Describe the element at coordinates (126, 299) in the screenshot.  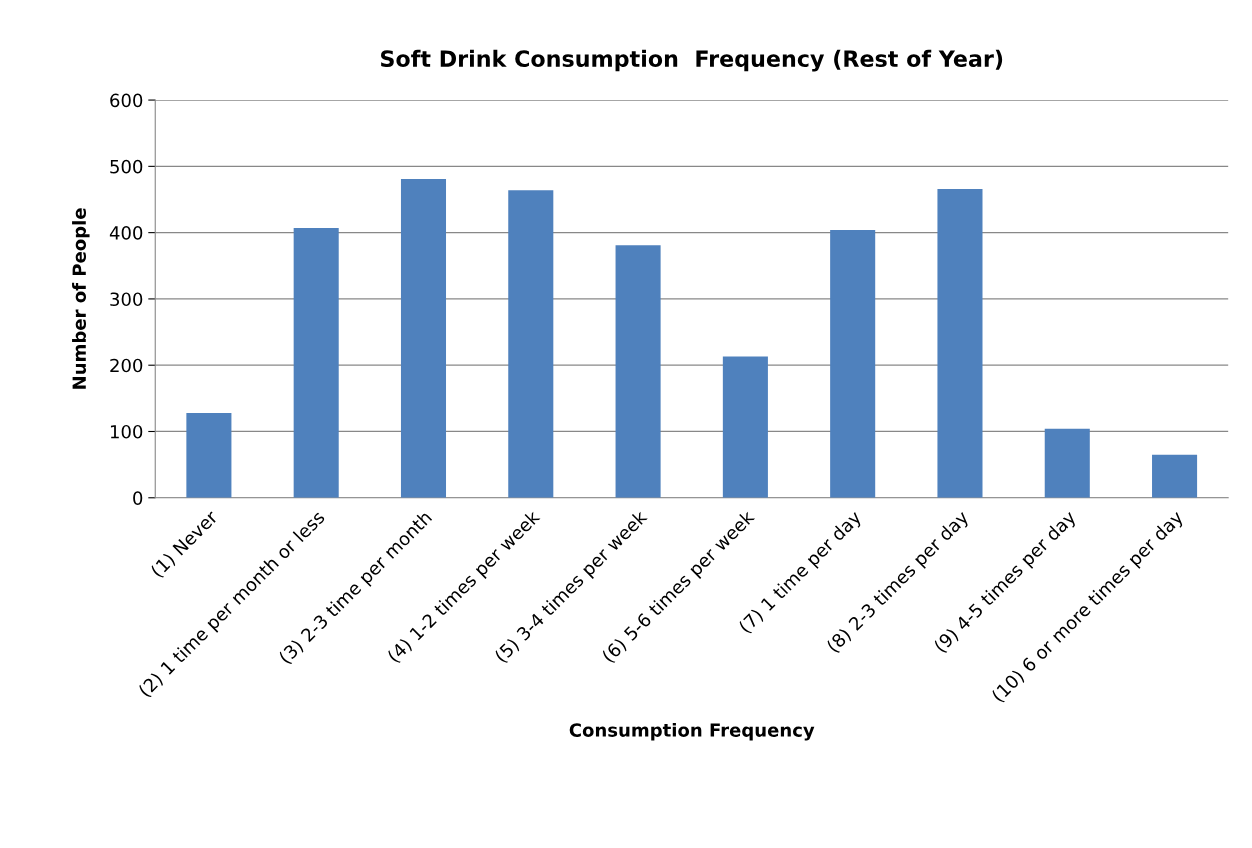
I see `y-tick-label: 300` at that location.